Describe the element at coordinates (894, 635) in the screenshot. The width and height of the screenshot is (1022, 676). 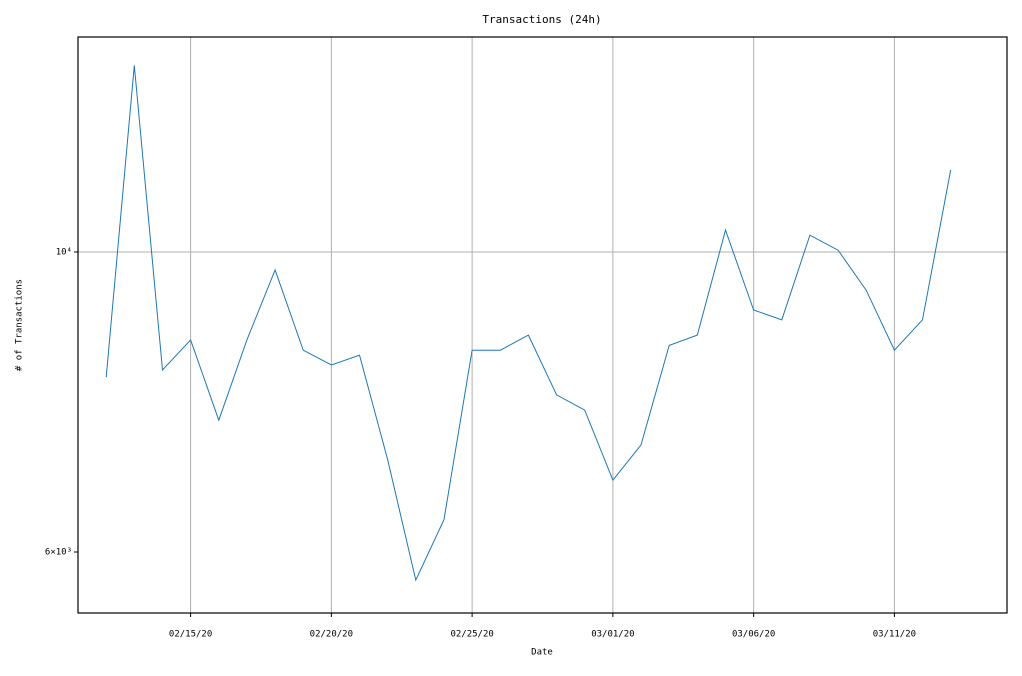
I see `x-tick-label: 03/11/20` at that location.